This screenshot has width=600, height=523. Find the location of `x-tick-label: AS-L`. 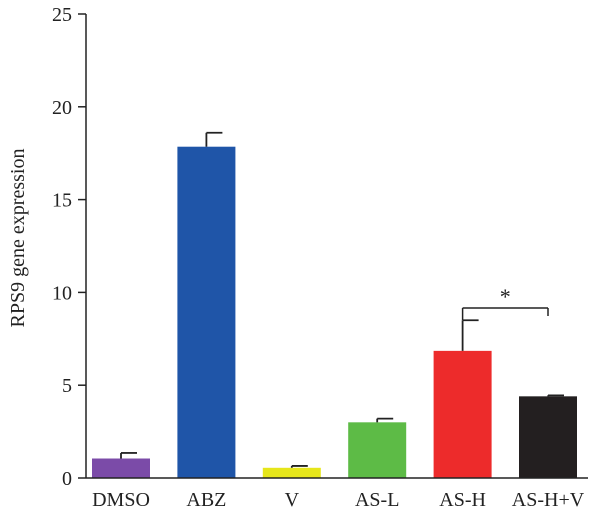

x-tick-label: AS-L is located at coordinates (377, 500).